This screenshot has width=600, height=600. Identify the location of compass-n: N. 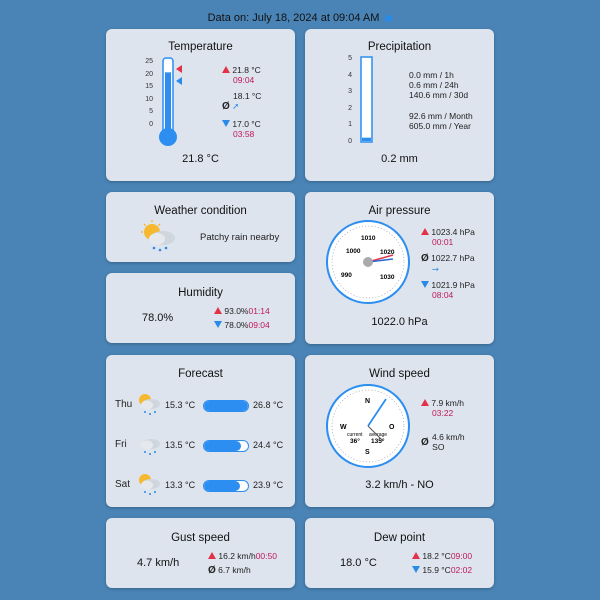
(367, 401).